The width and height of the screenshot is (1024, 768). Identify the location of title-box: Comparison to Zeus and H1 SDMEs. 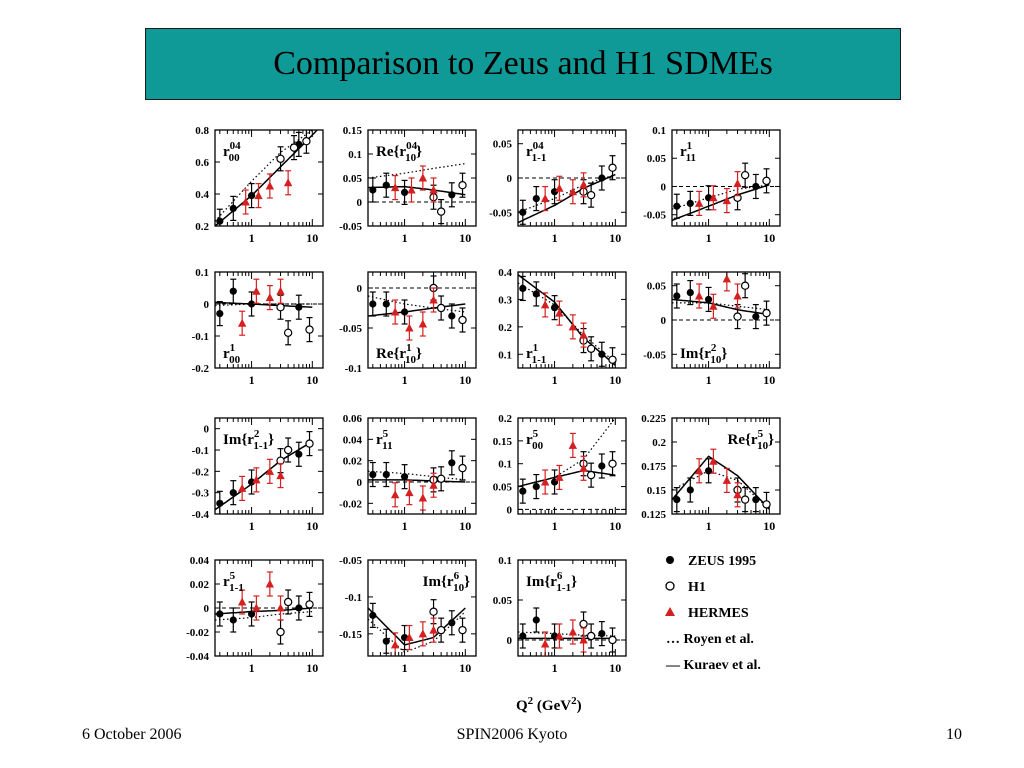
(523, 64).